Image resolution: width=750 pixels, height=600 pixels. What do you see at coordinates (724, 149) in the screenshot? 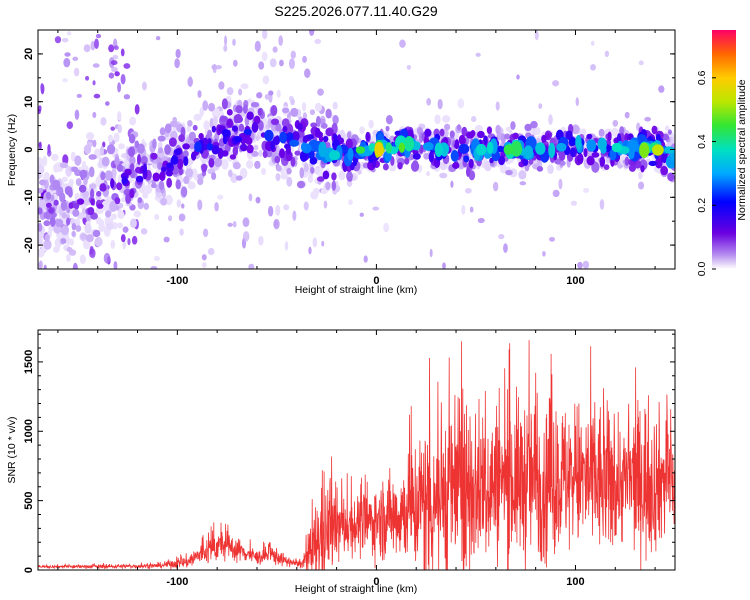
I see `colorbar-gradient` at bounding box center [724, 149].